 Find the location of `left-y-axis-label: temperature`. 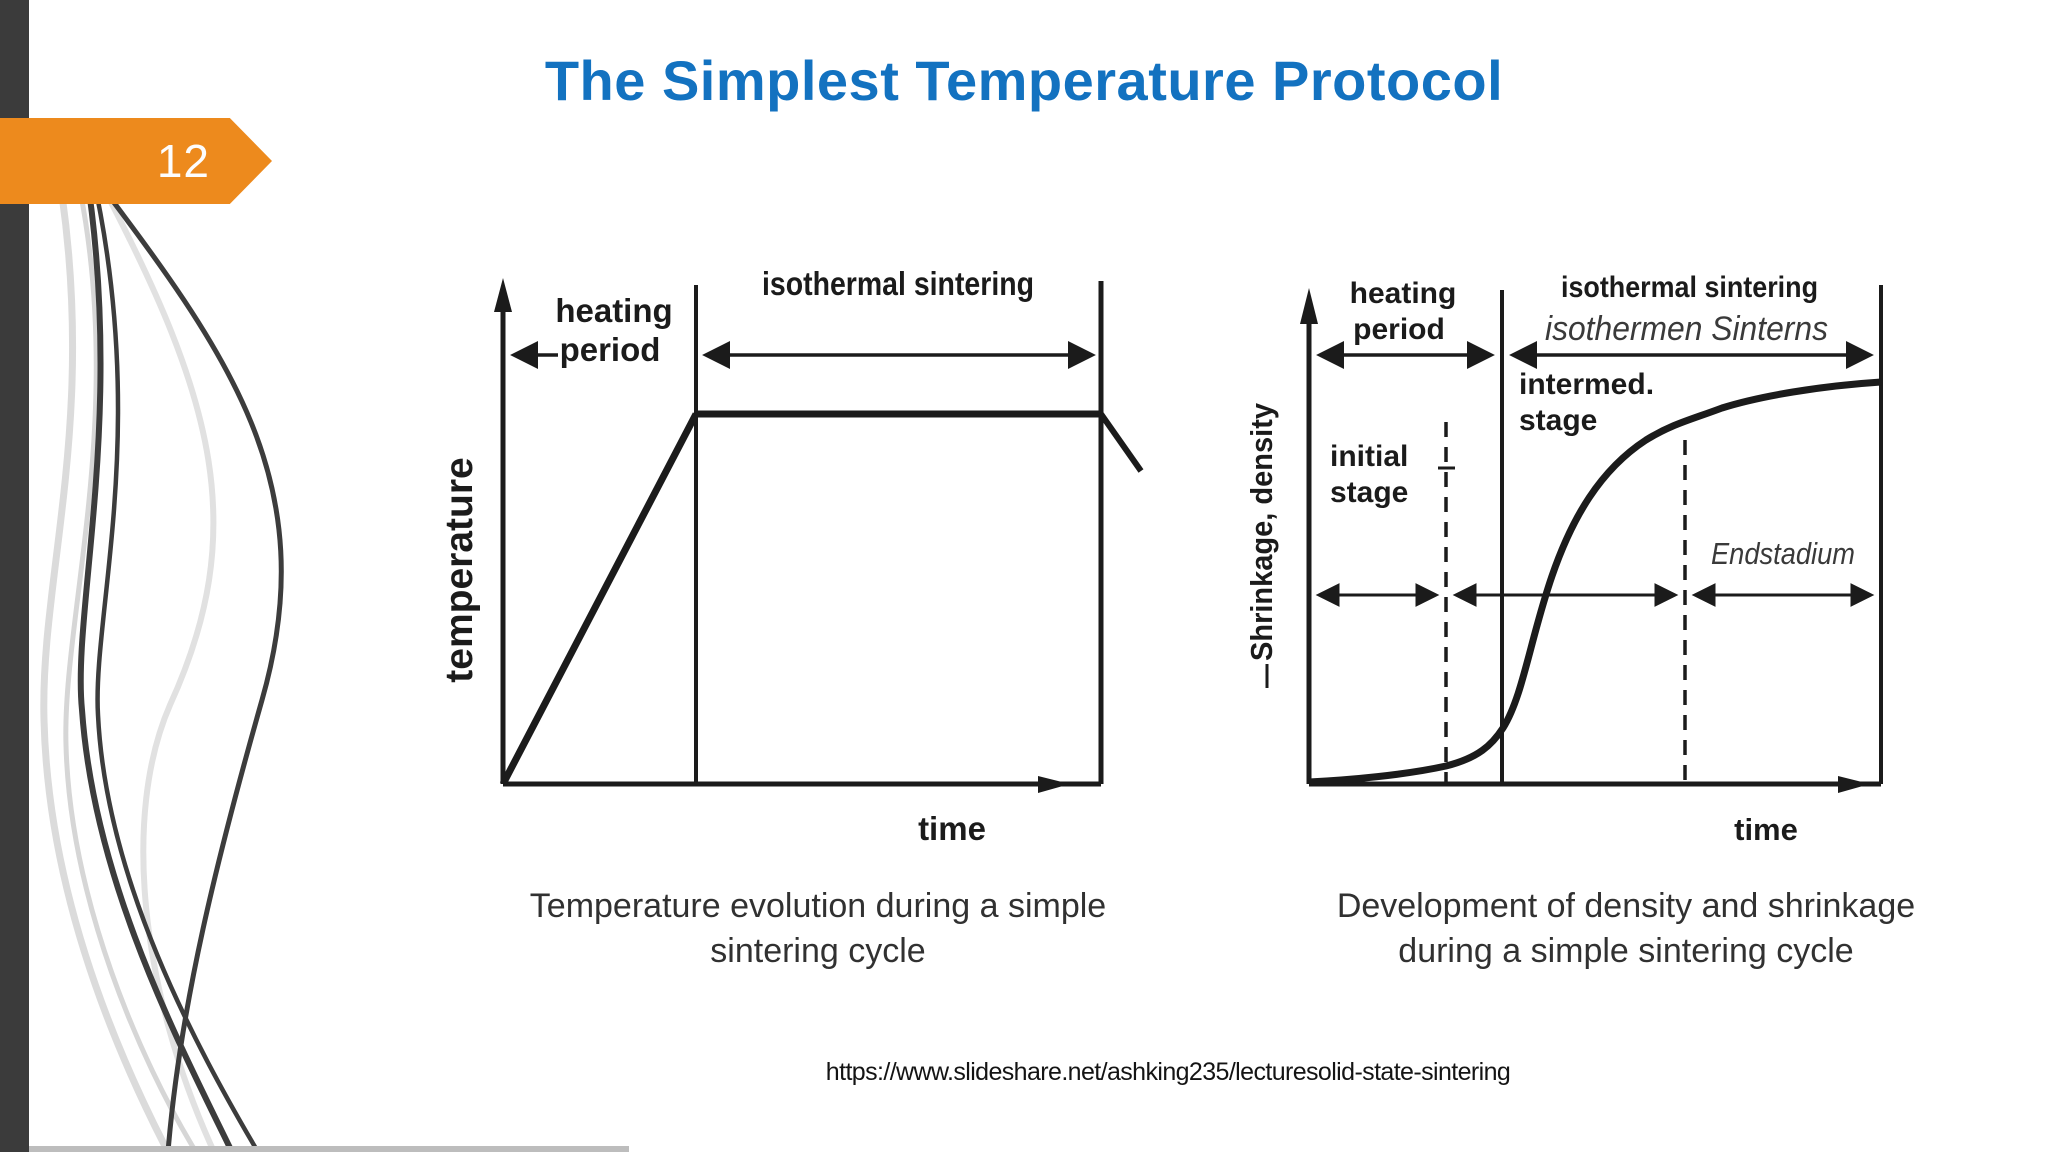

left-y-axis-label: temperature is located at coordinates (459, 569).